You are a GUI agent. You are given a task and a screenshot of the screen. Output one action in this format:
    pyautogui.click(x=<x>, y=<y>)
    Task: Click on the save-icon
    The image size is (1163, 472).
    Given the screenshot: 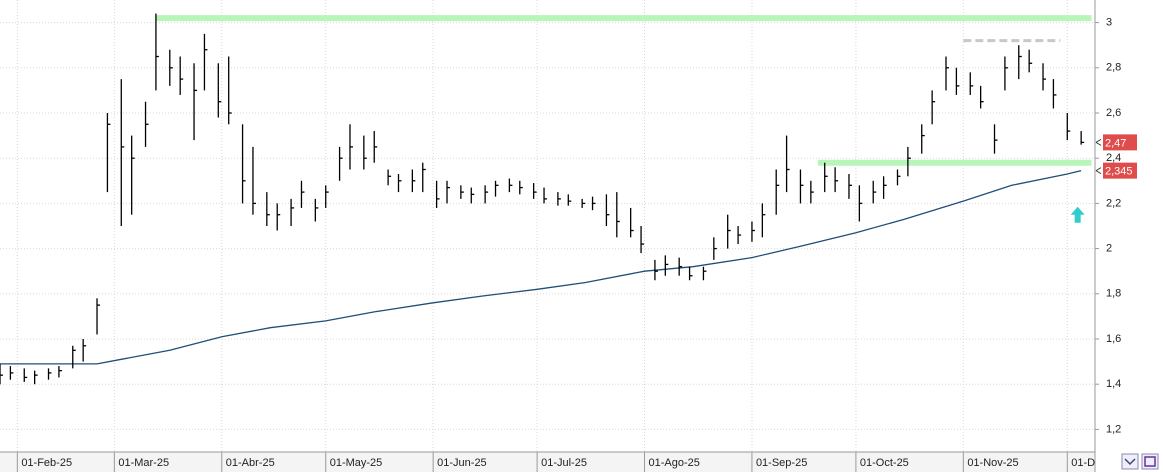 What is the action you would take?
    pyautogui.click(x=1150, y=461)
    